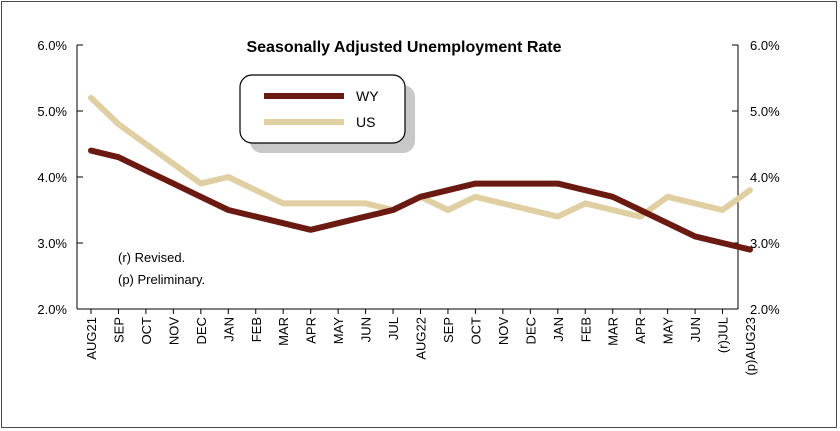  What do you see at coordinates (91, 338) in the screenshot?
I see `x-tick-label: AUG21` at bounding box center [91, 338].